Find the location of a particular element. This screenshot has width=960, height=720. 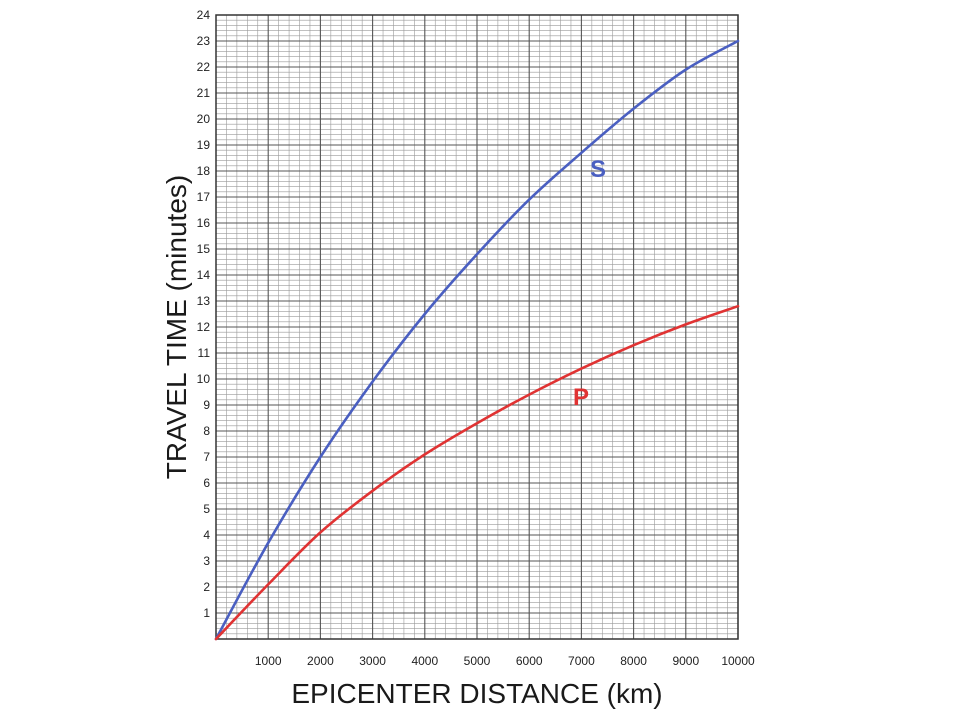

y-tick-label: 18 is located at coordinates (204, 171).